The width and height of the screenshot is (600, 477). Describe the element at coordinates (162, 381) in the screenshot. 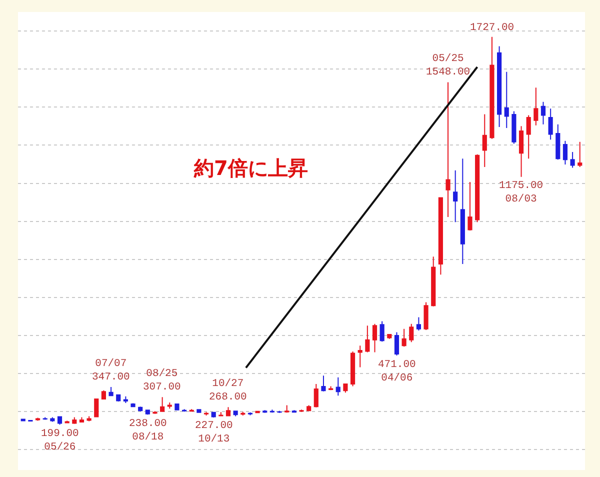

I see `annotation: 08/25 307.00` at that location.